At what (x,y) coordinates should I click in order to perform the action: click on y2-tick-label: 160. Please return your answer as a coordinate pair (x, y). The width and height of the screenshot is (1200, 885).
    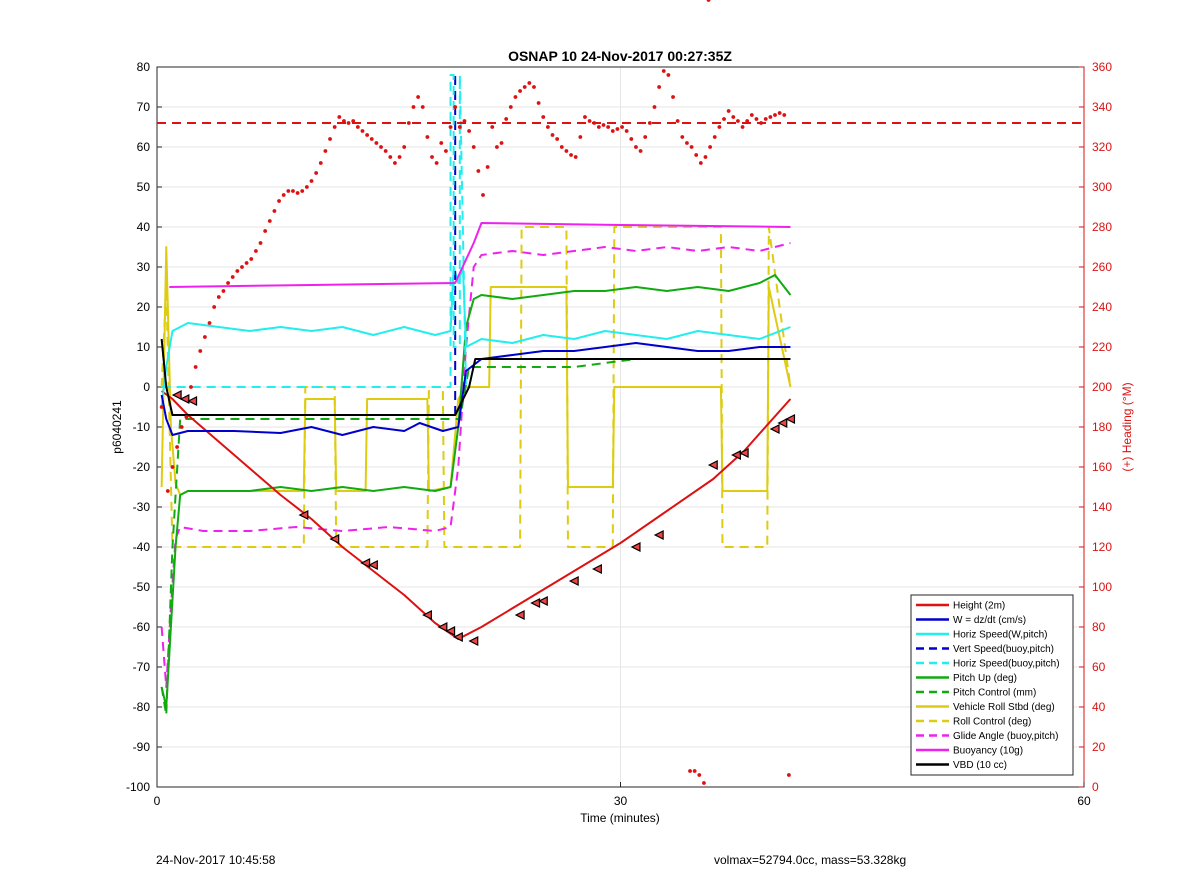
    Looking at the image, I should click on (1102, 467).